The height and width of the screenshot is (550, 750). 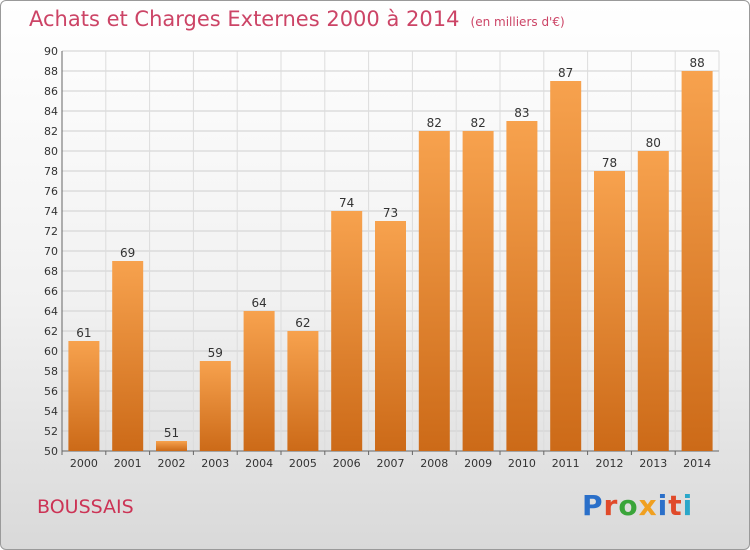 What do you see at coordinates (51, 71) in the screenshot?
I see `y-tick-label: 88` at bounding box center [51, 71].